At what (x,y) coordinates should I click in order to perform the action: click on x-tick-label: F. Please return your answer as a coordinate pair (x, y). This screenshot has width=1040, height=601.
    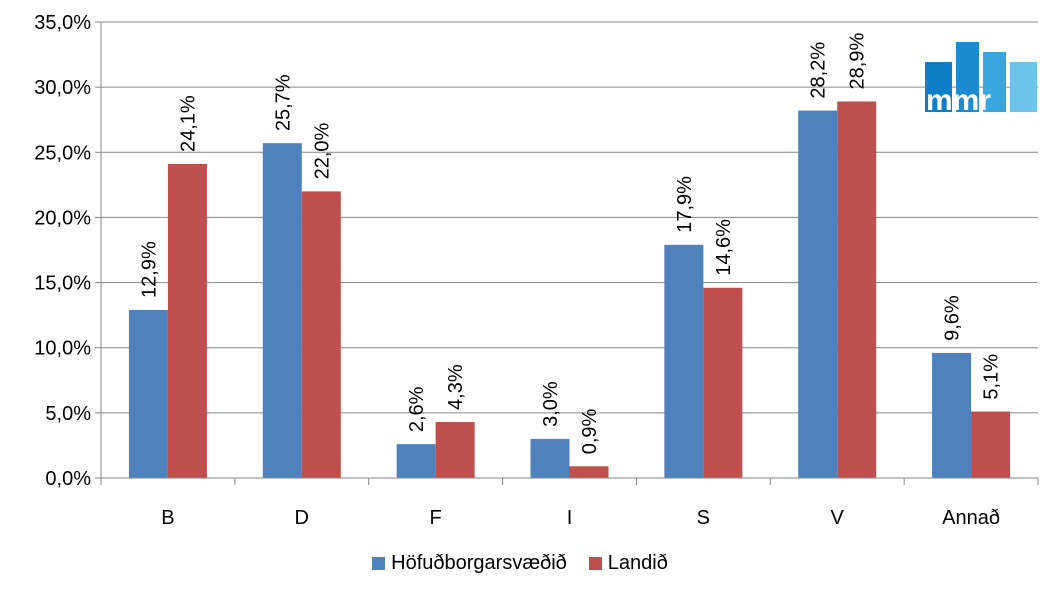
    Looking at the image, I should click on (436, 518).